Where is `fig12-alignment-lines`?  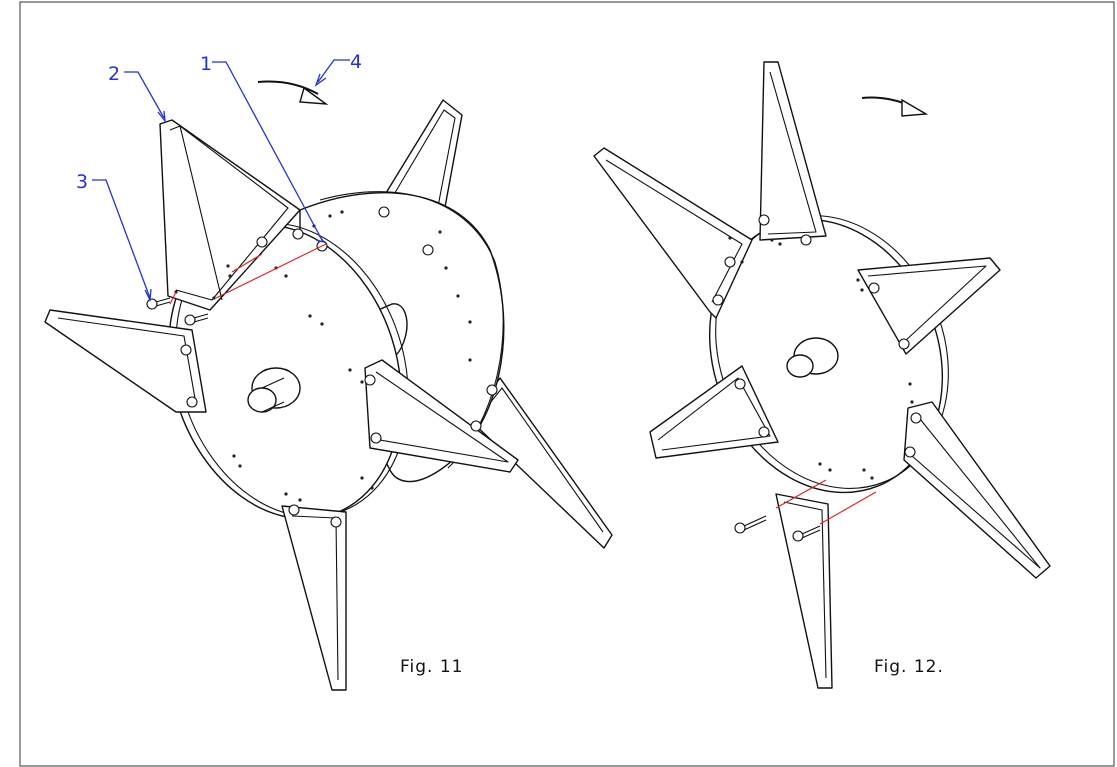
fig12-alignment-lines is located at coordinates (826, 502).